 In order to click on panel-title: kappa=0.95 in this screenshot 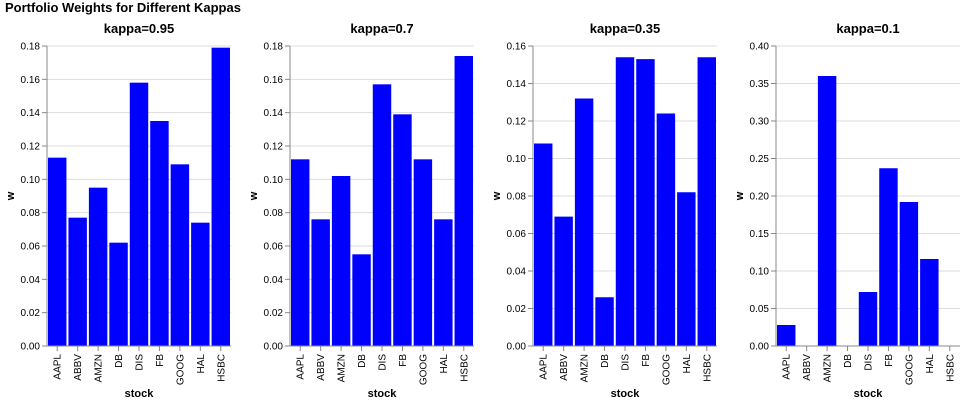, I will do `click(139, 28)`.